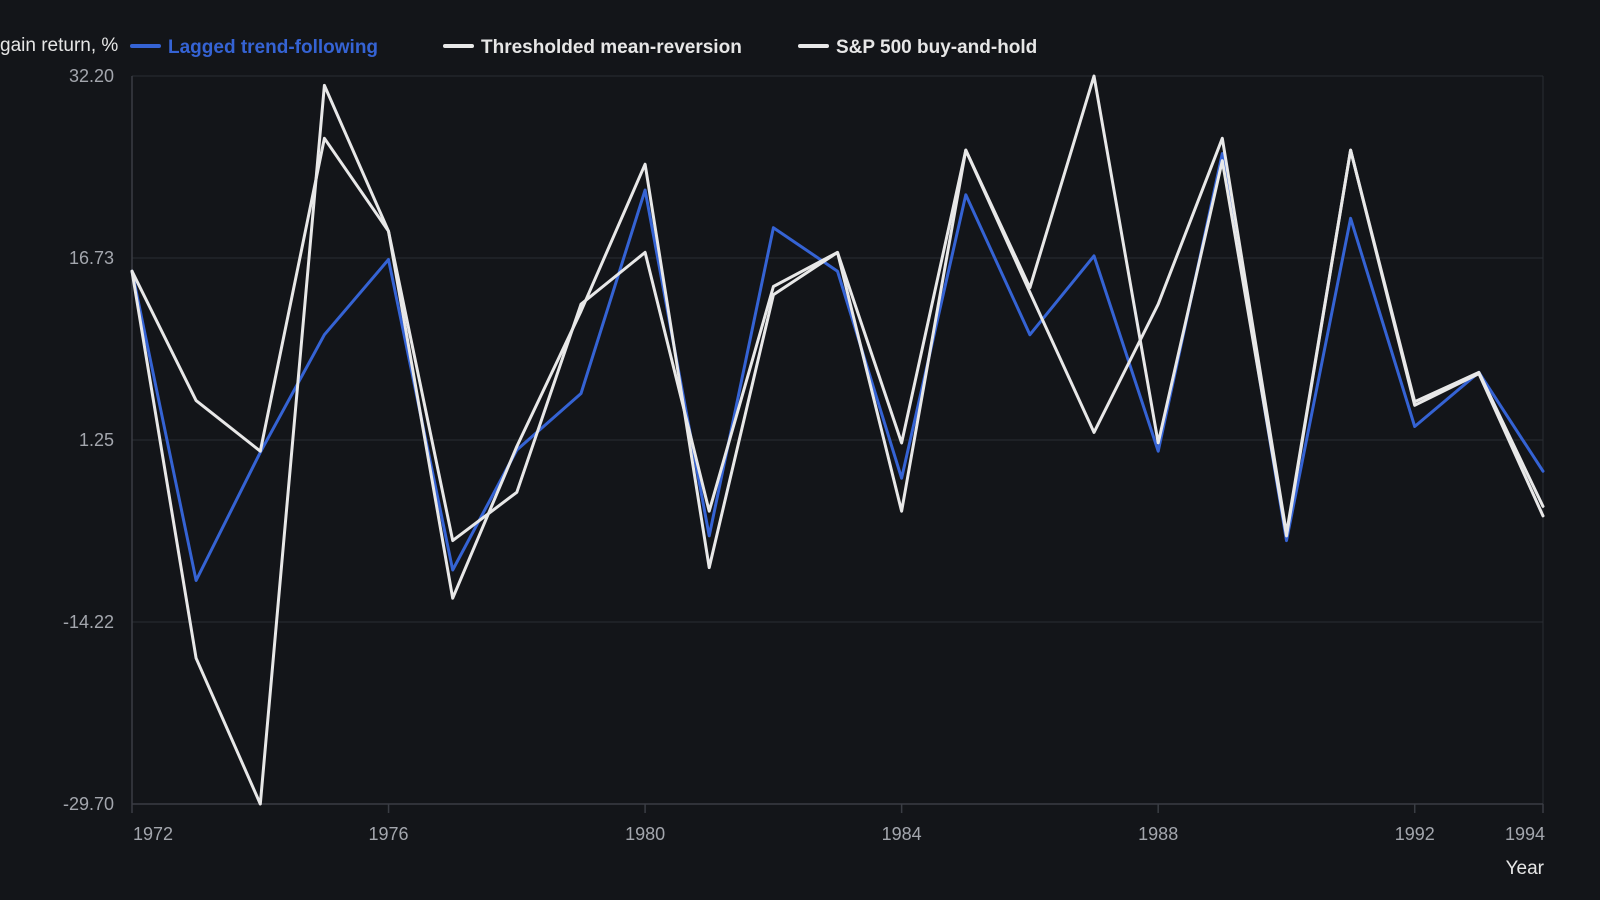 Image resolution: width=1600 pixels, height=900 pixels. Describe the element at coordinates (96, 440) in the screenshot. I see `y-tick-label: 1.25` at that location.